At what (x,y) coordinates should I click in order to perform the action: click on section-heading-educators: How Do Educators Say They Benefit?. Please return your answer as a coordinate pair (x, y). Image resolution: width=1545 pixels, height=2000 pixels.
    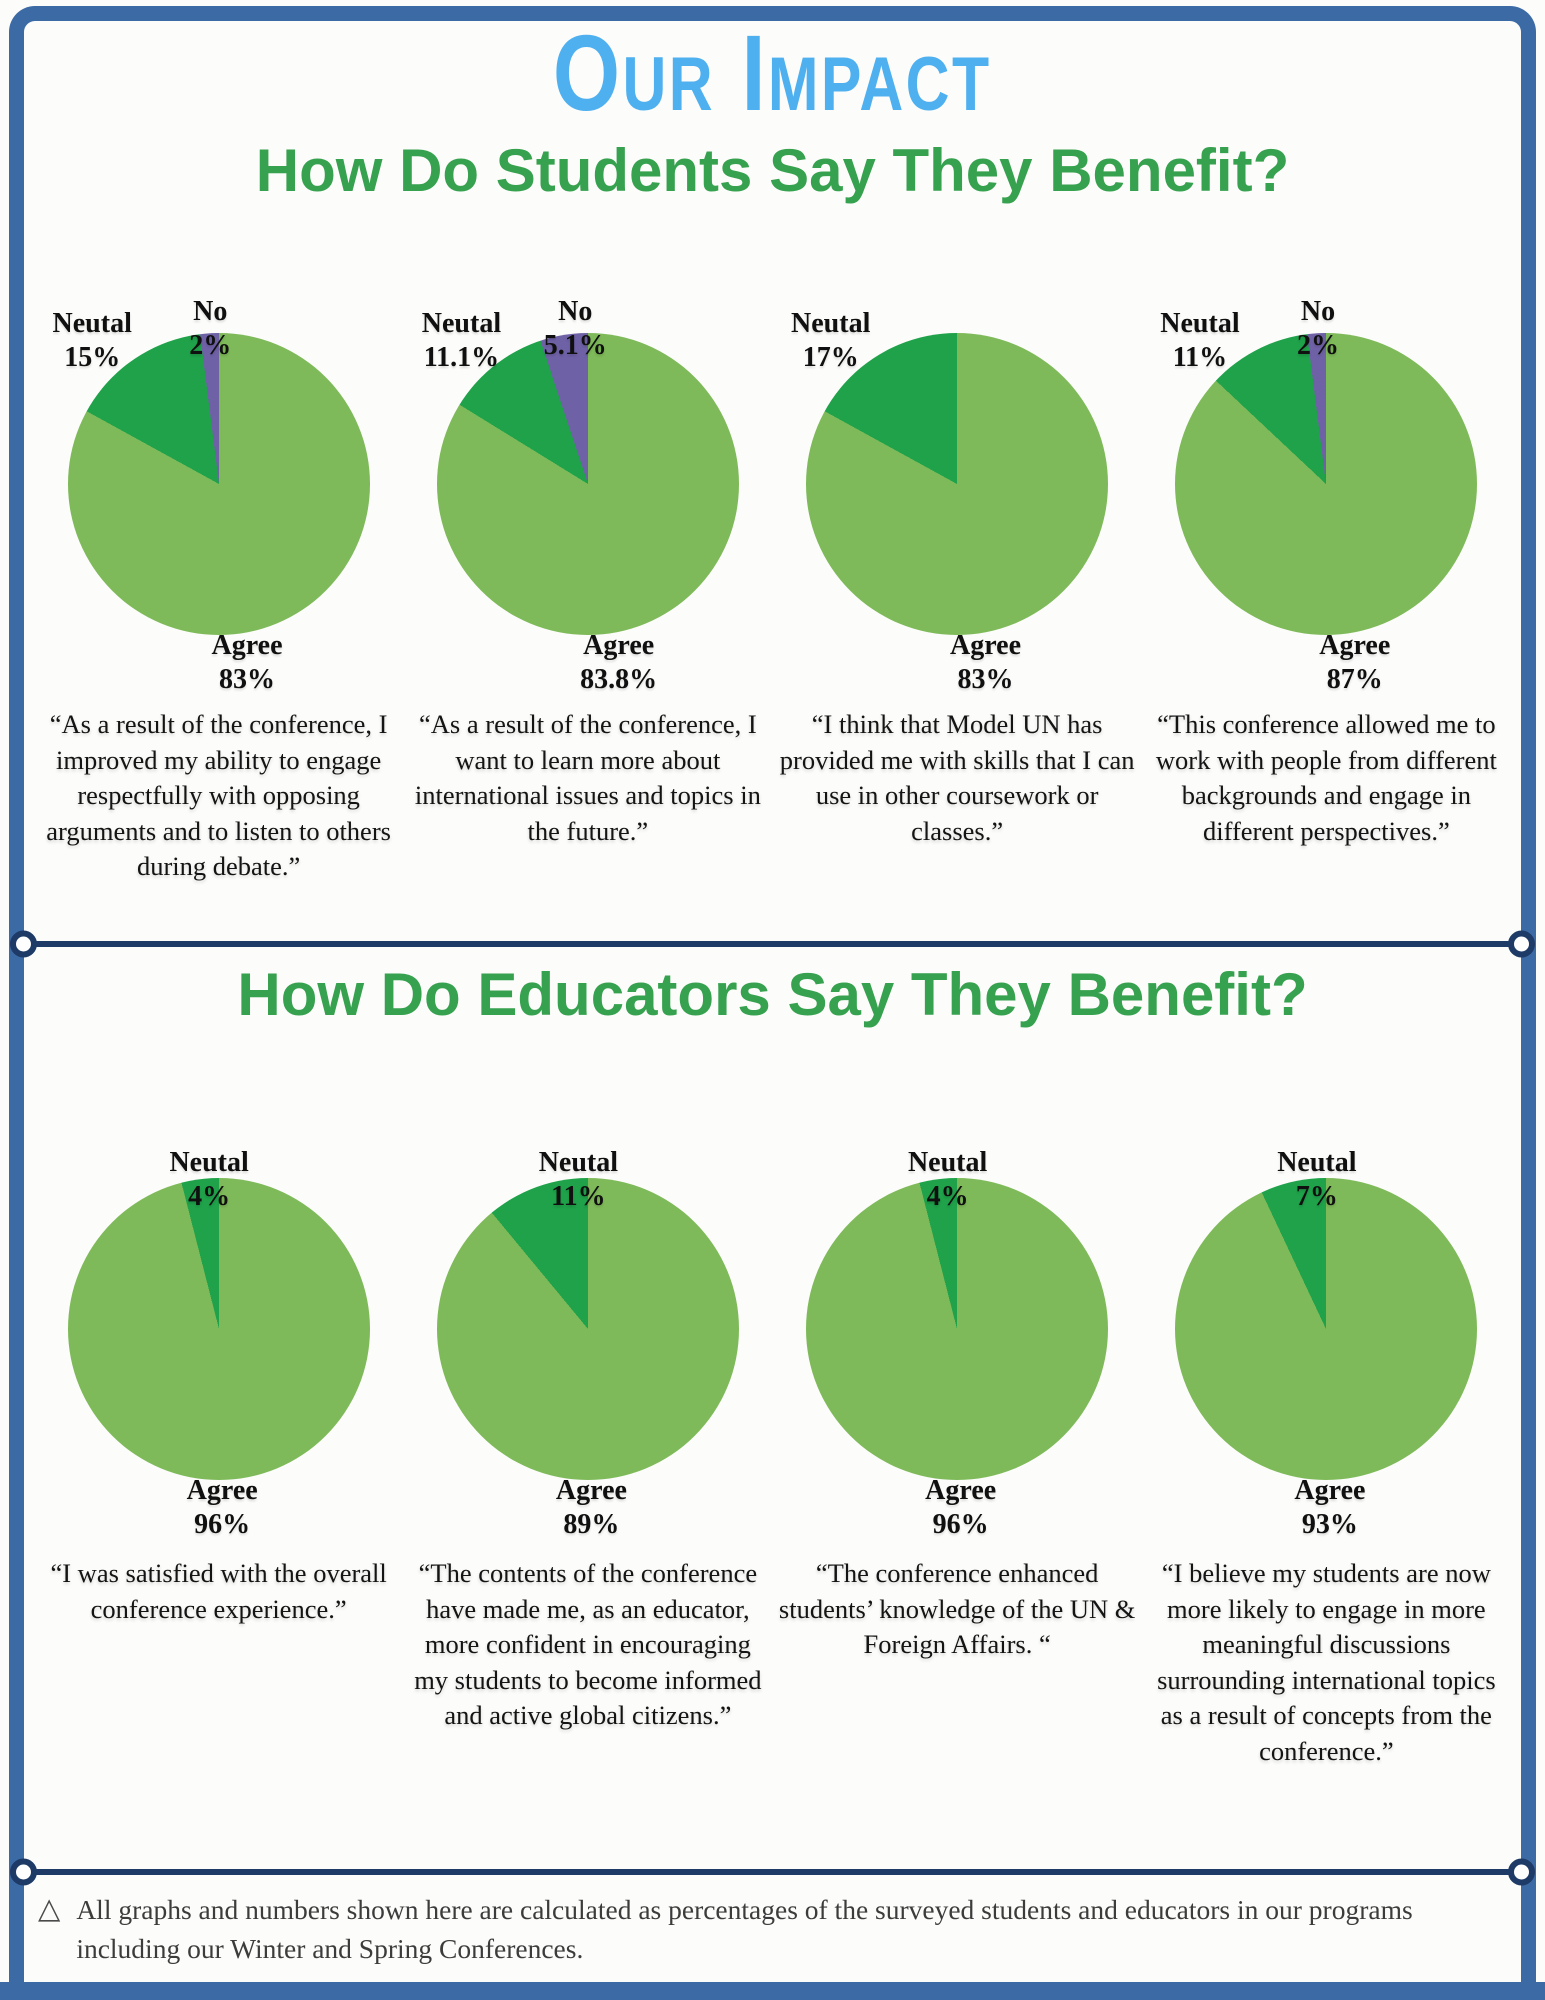
    Looking at the image, I should click on (772, 994).